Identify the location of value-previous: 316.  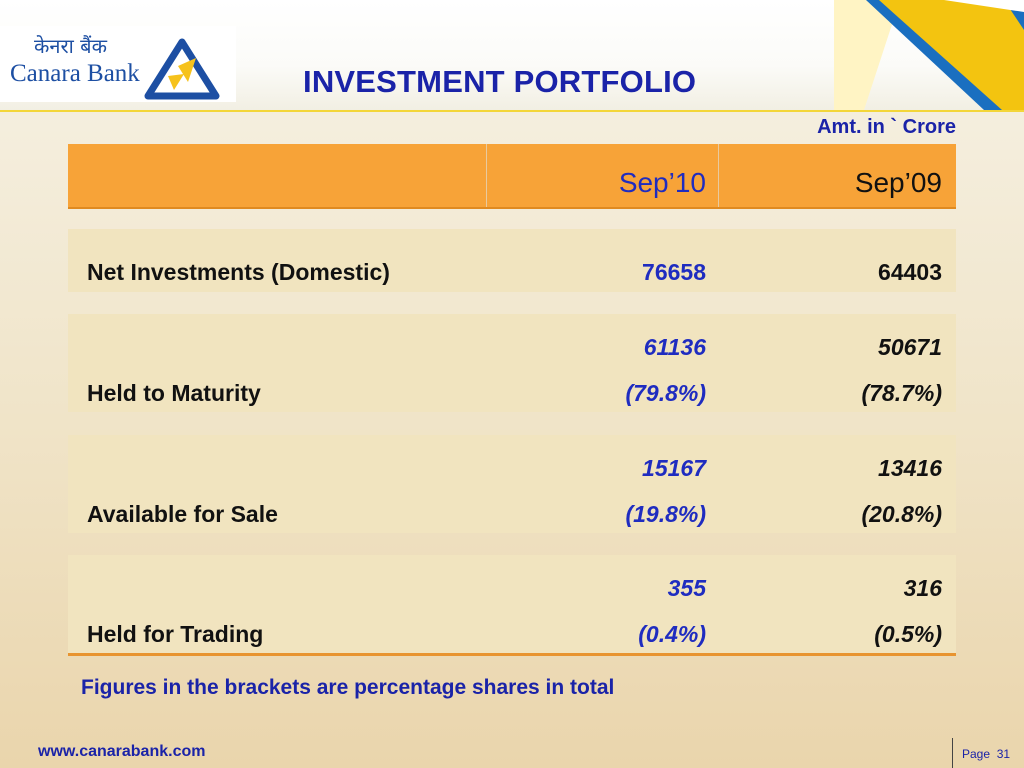
(922, 588).